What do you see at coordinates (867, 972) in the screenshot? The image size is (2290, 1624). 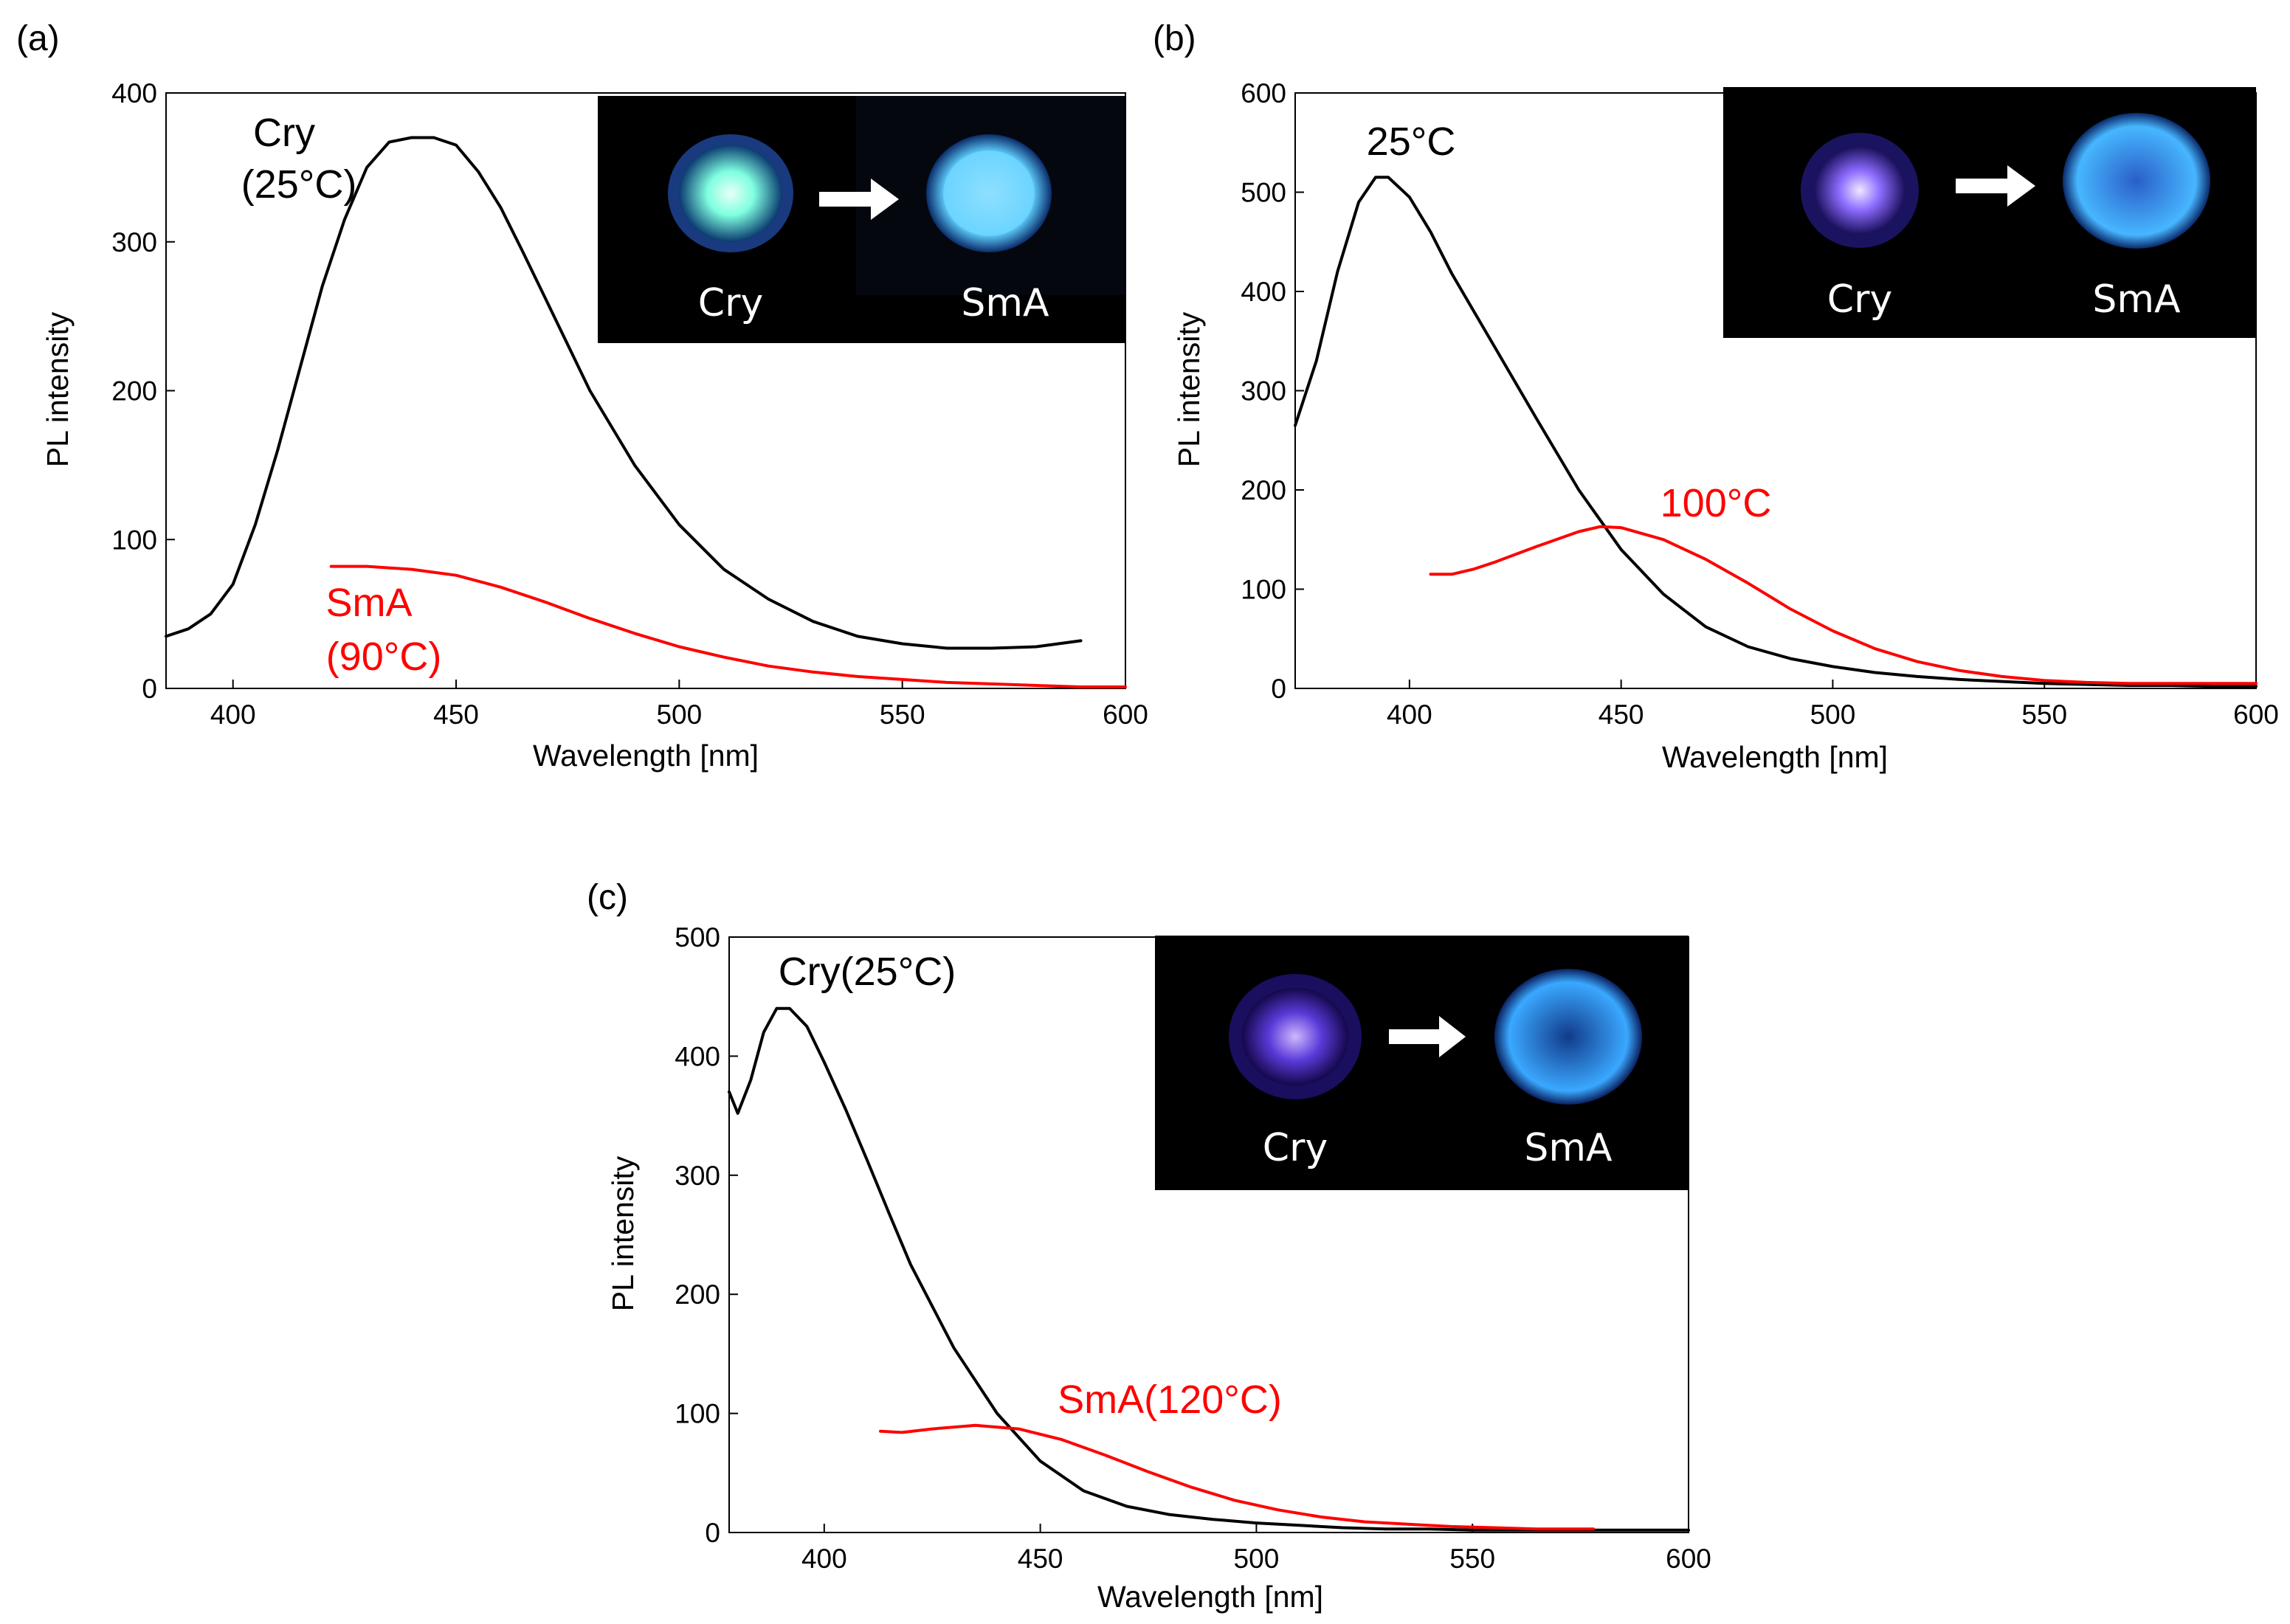 I see `annotation-cry-25c: Cry(25°C)` at bounding box center [867, 972].